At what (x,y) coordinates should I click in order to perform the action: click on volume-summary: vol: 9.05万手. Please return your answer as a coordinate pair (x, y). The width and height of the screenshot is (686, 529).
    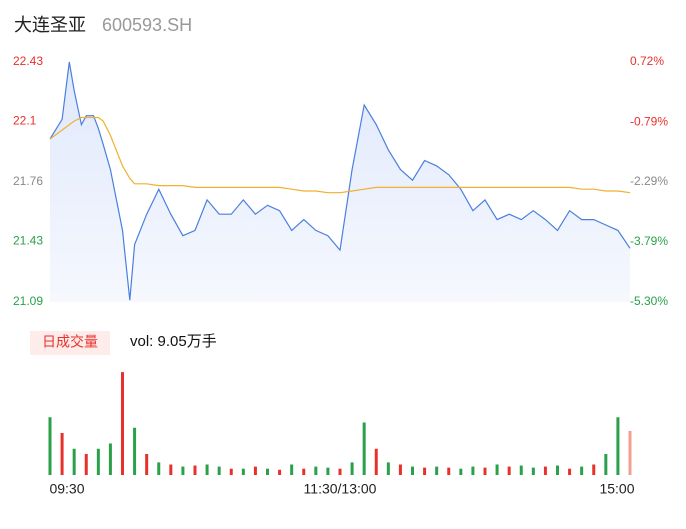
    Looking at the image, I should click on (173, 341).